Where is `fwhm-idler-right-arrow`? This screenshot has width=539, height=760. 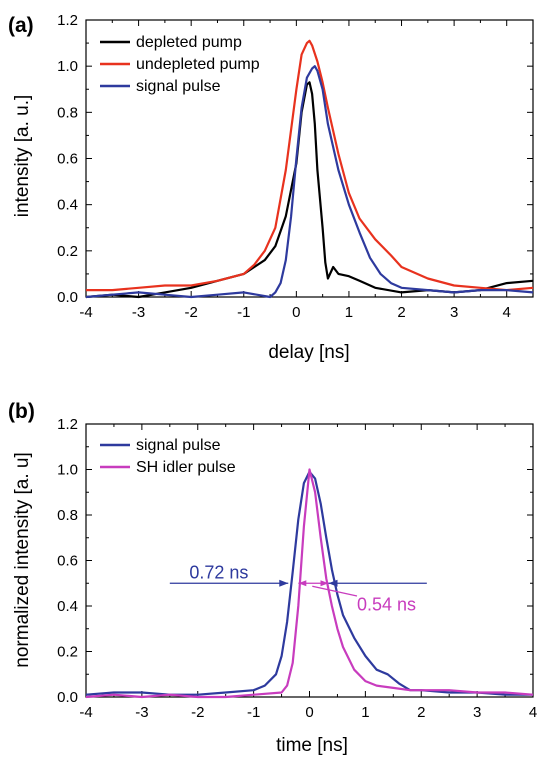
fwhm-idler-right-arrow is located at coordinates (324, 583).